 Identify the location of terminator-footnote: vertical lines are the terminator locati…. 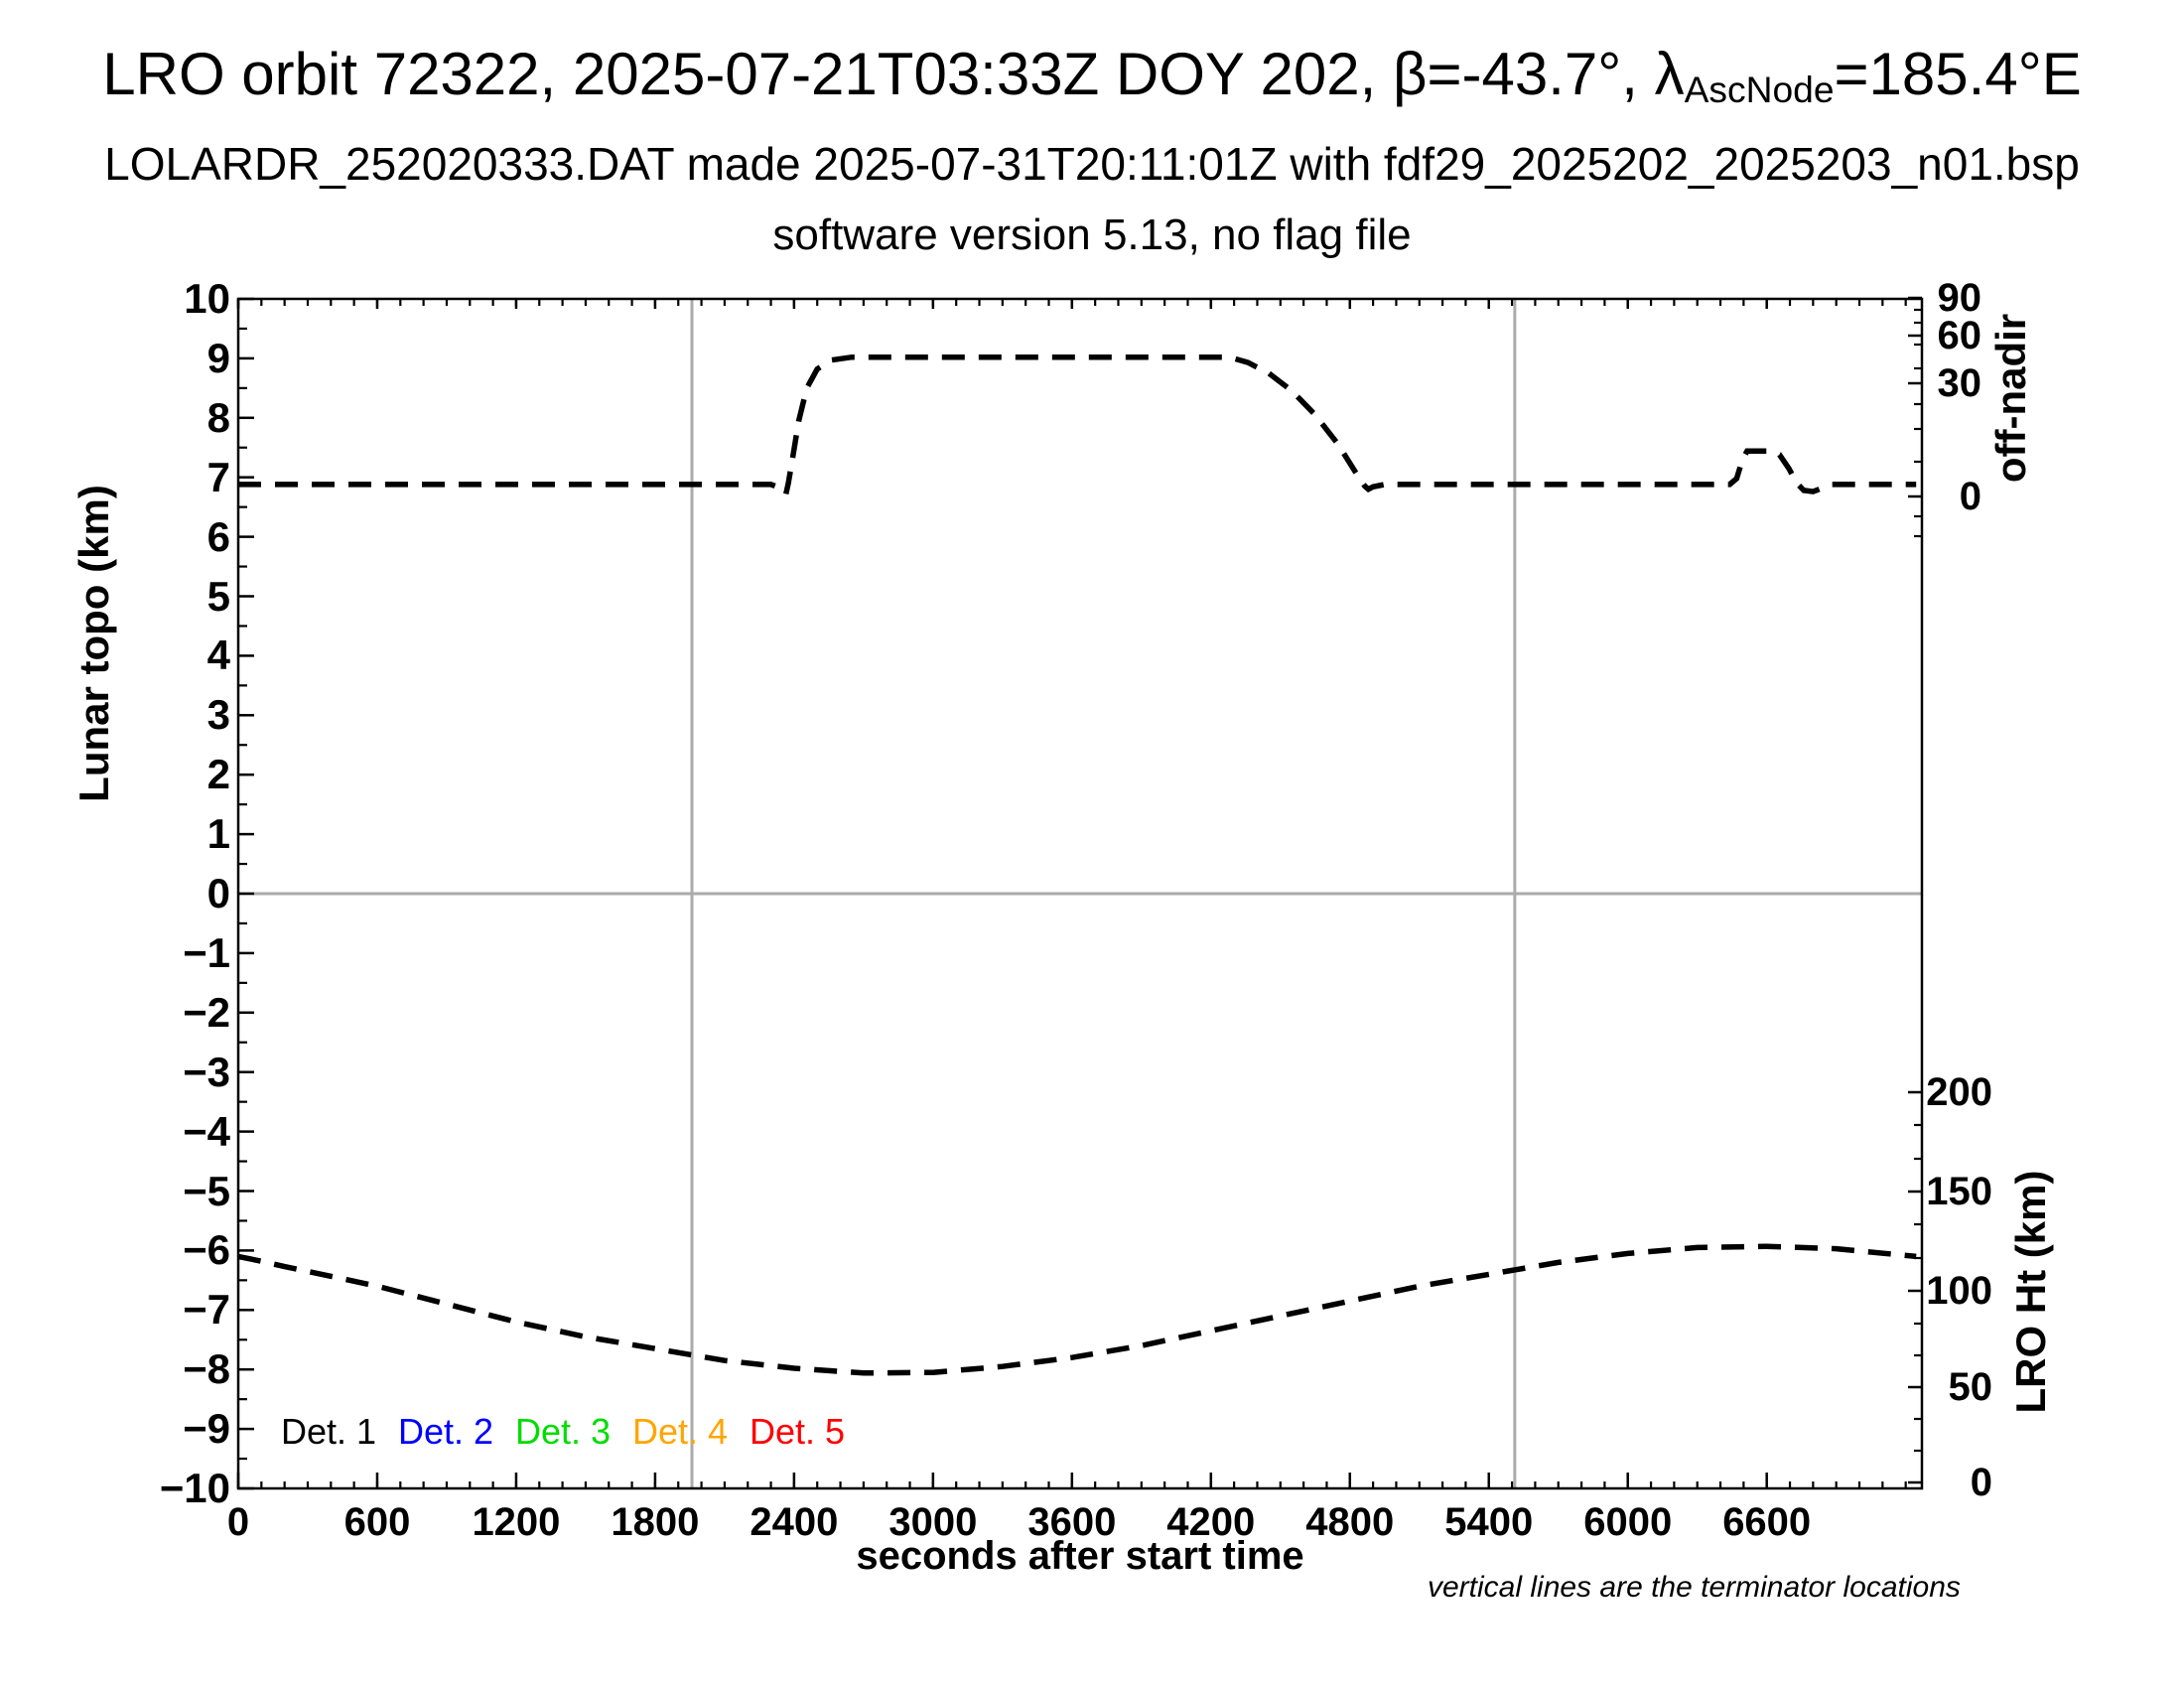
(1694, 1587).